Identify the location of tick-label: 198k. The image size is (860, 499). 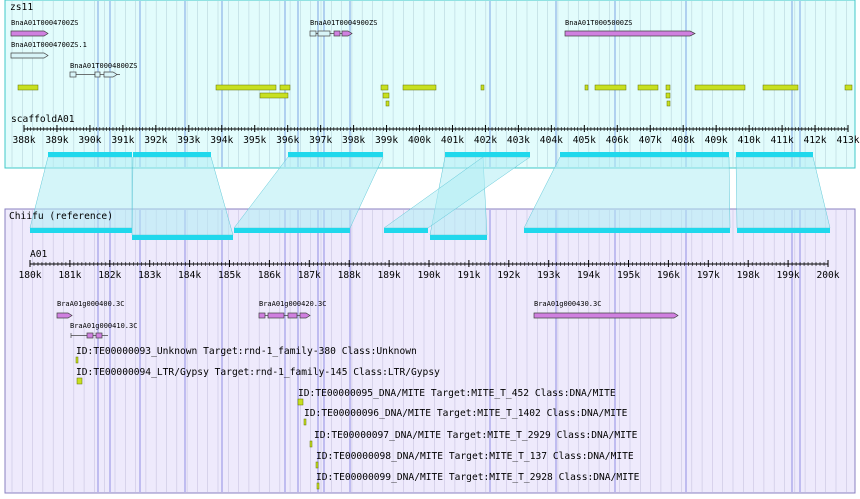
(748, 275).